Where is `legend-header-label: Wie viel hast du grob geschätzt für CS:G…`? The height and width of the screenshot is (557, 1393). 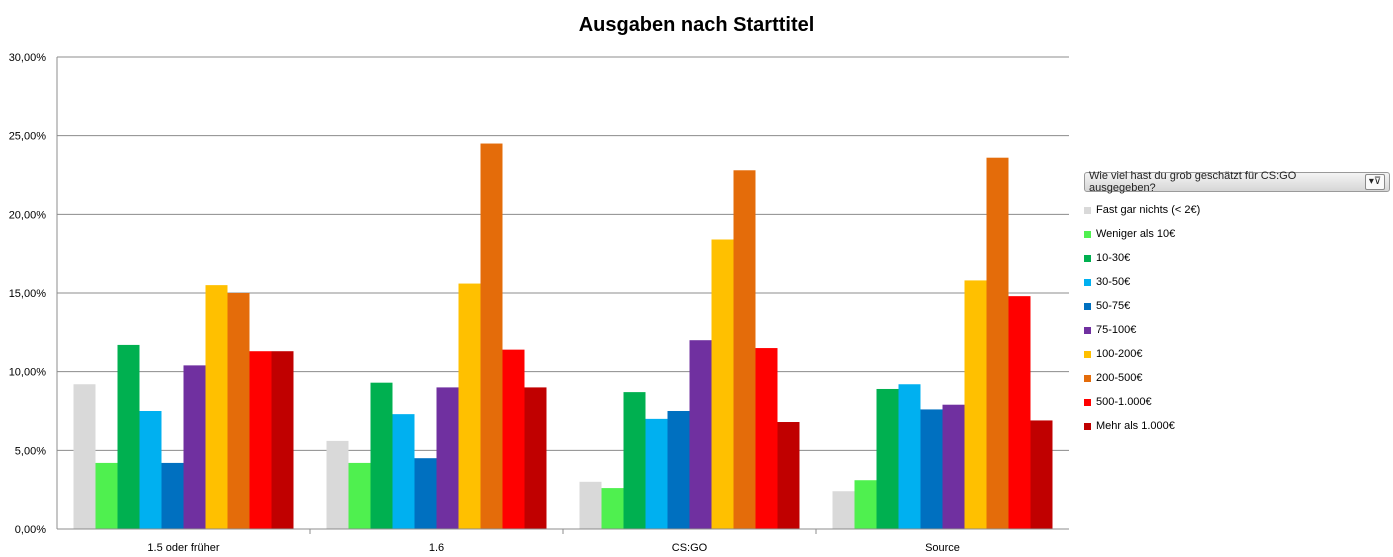
legend-header-label: Wie viel hast du grob geschätzt für CS:G… is located at coordinates (1193, 182).